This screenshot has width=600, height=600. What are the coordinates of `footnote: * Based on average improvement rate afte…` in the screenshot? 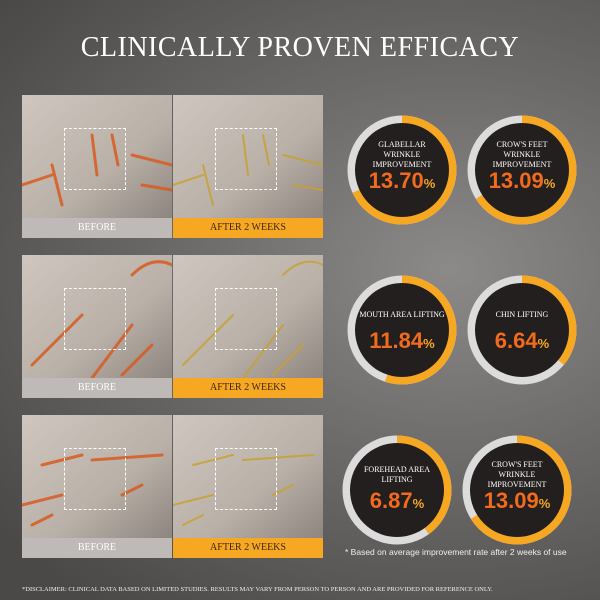 It's located at (456, 552).